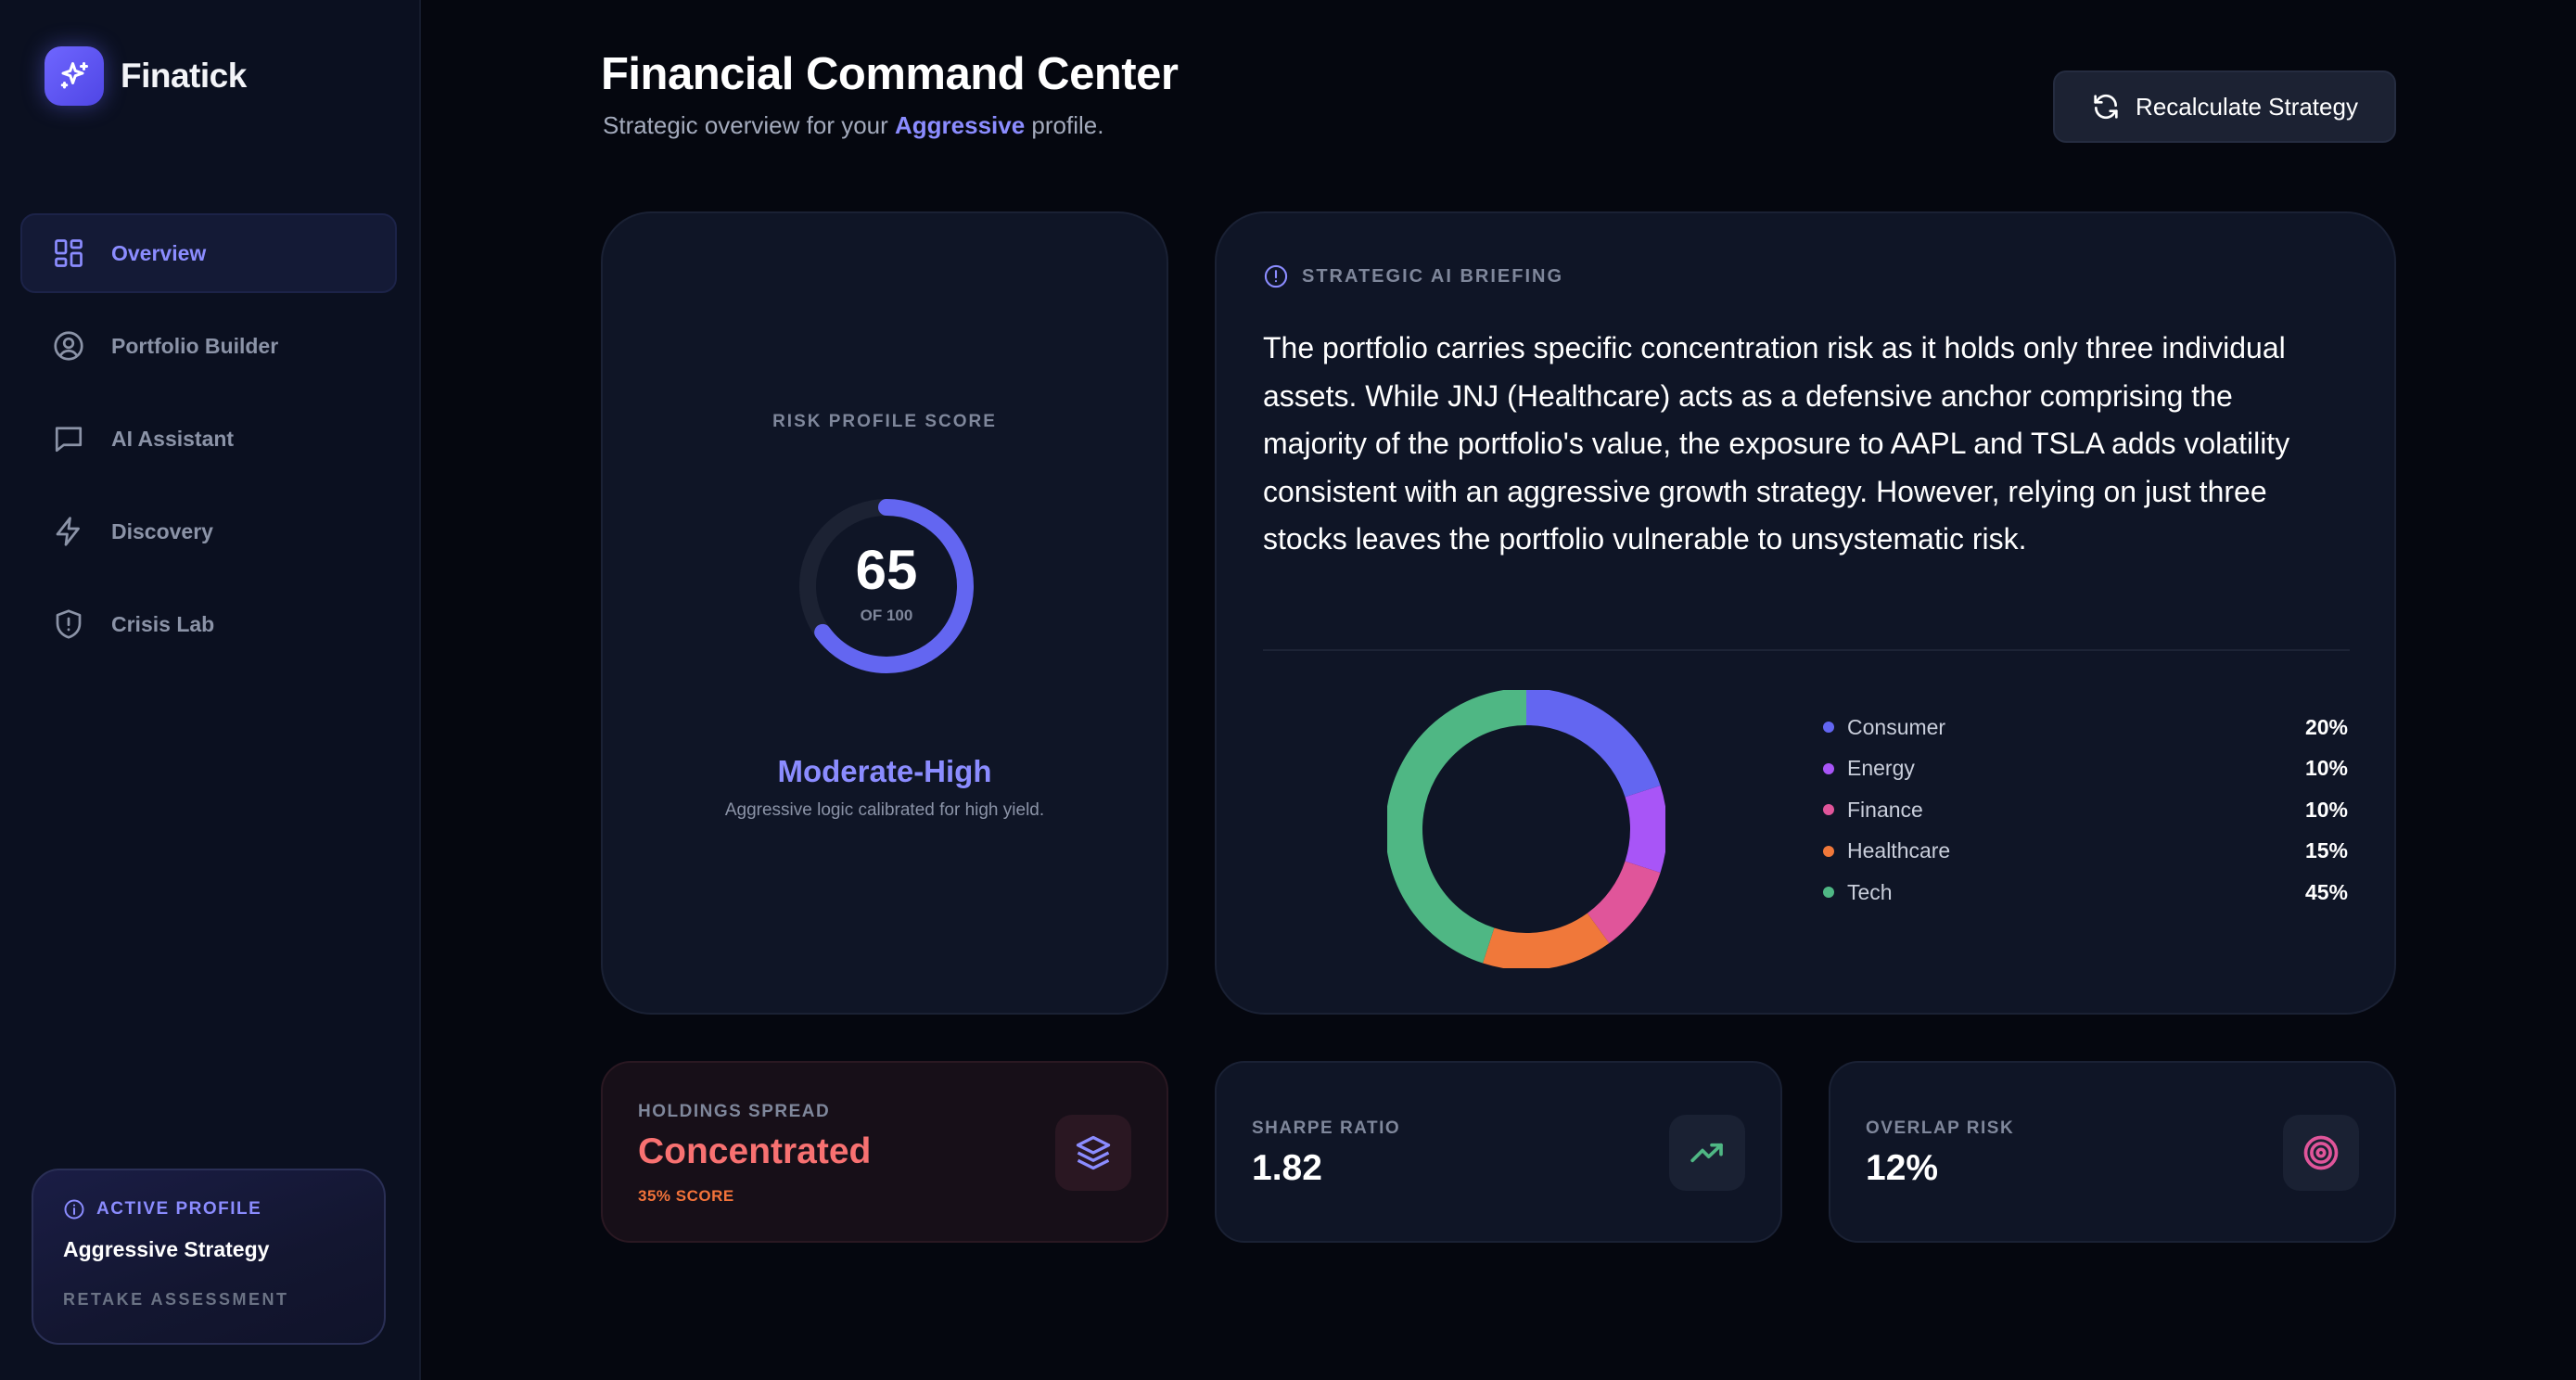 The height and width of the screenshot is (1380, 2576). I want to click on sidebar-item-label: AI Assistant, so click(173, 438).